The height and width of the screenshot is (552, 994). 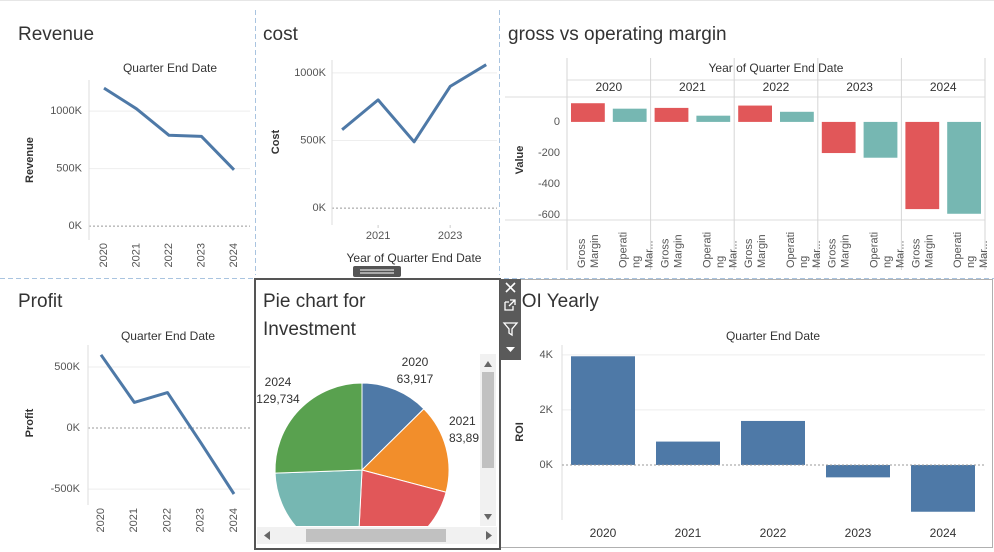 What do you see at coordinates (488, 517) in the screenshot?
I see `scroll-down` at bounding box center [488, 517].